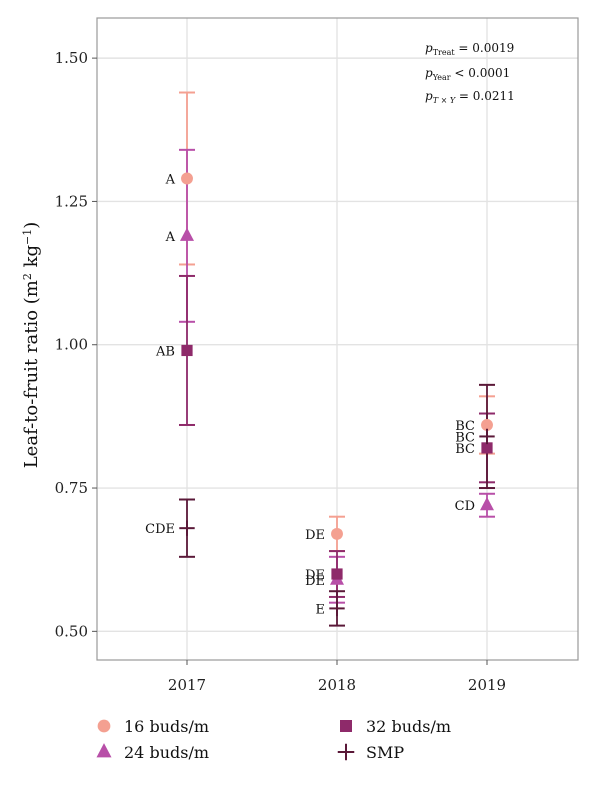 The image size is (600, 785). I want to click on legend-label: 24 buds/m, so click(166, 752).